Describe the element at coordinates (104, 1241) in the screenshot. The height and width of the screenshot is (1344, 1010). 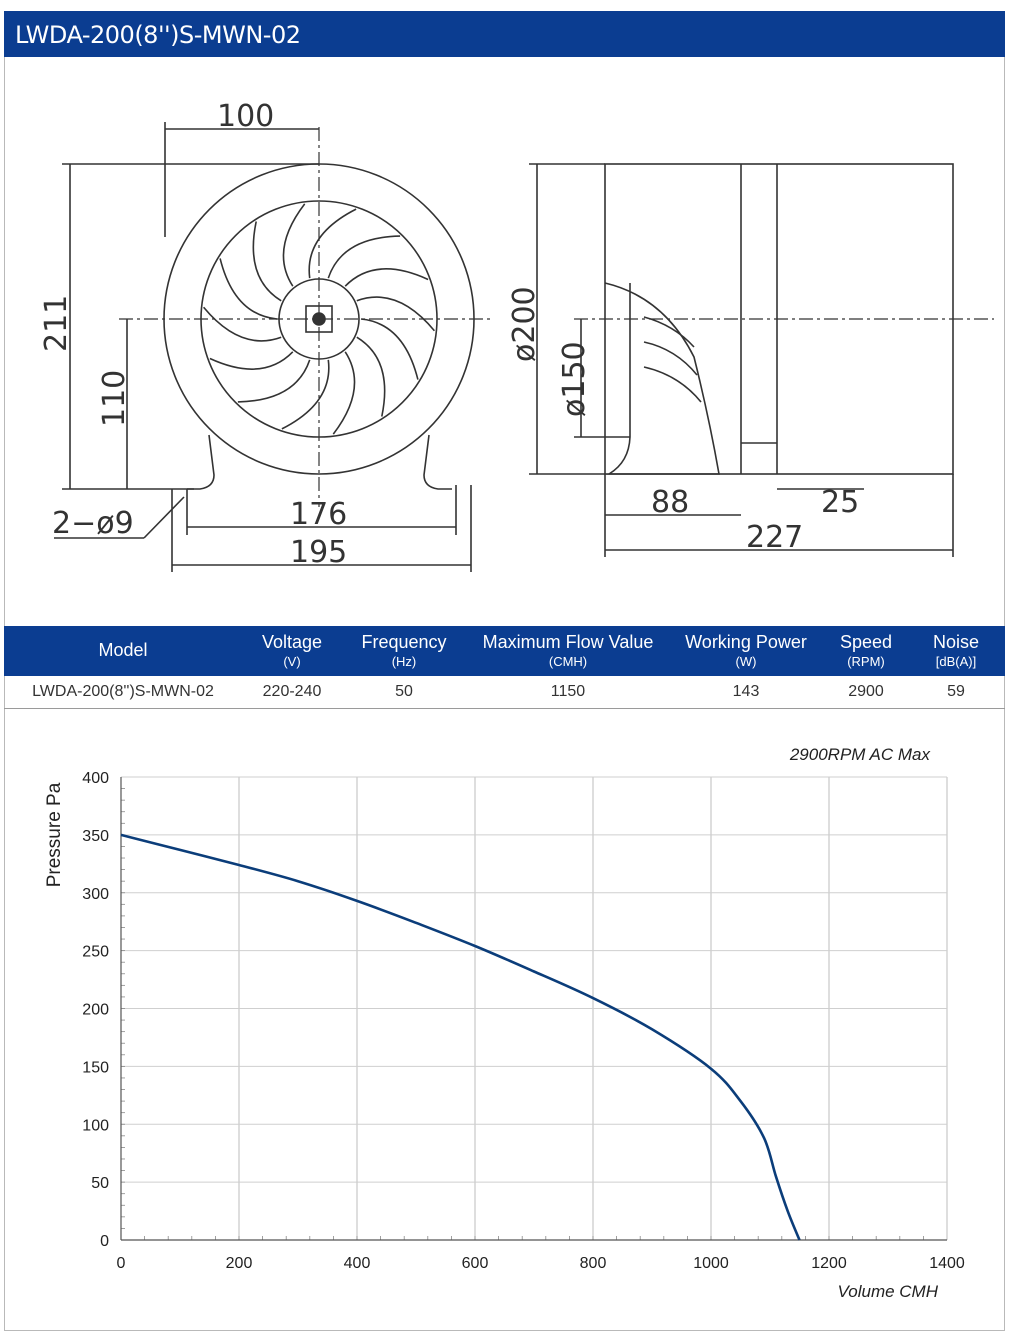
I see `y-tick-label: 0` at that location.